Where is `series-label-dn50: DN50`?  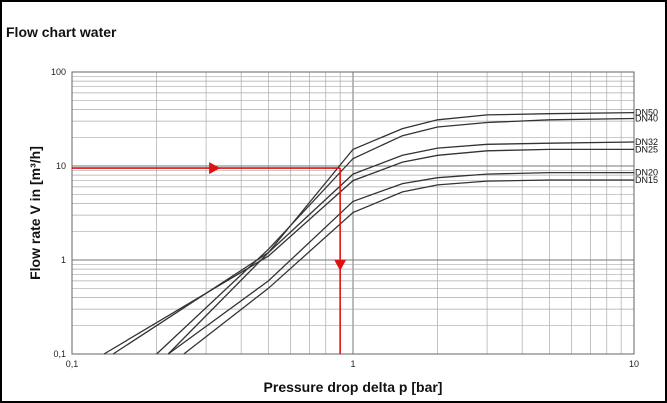
series-label-dn50: DN50 is located at coordinates (646, 113).